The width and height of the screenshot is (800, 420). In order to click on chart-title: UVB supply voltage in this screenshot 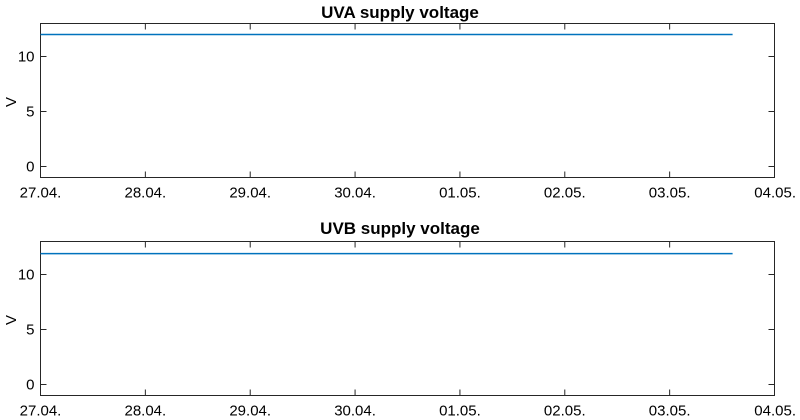, I will do `click(400, 228)`.